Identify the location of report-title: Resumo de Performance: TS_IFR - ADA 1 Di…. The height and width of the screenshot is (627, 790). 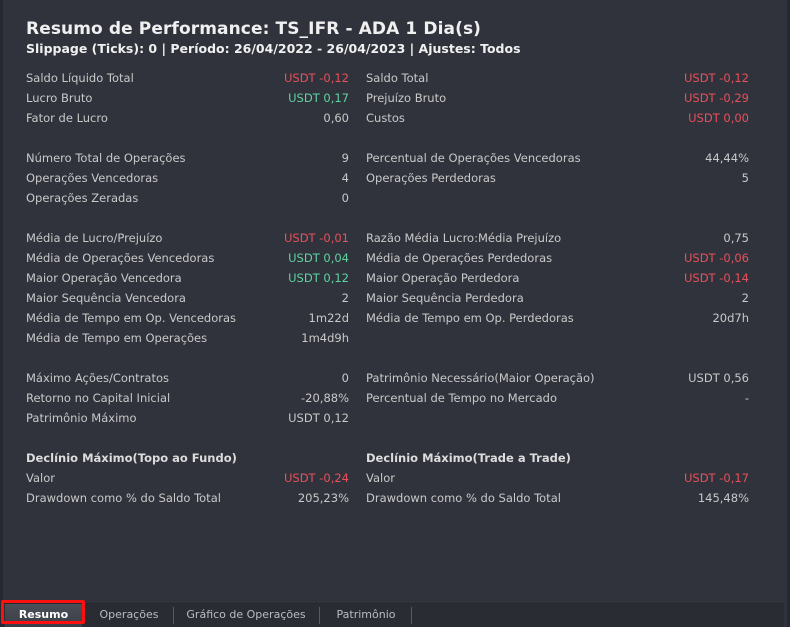
(254, 29).